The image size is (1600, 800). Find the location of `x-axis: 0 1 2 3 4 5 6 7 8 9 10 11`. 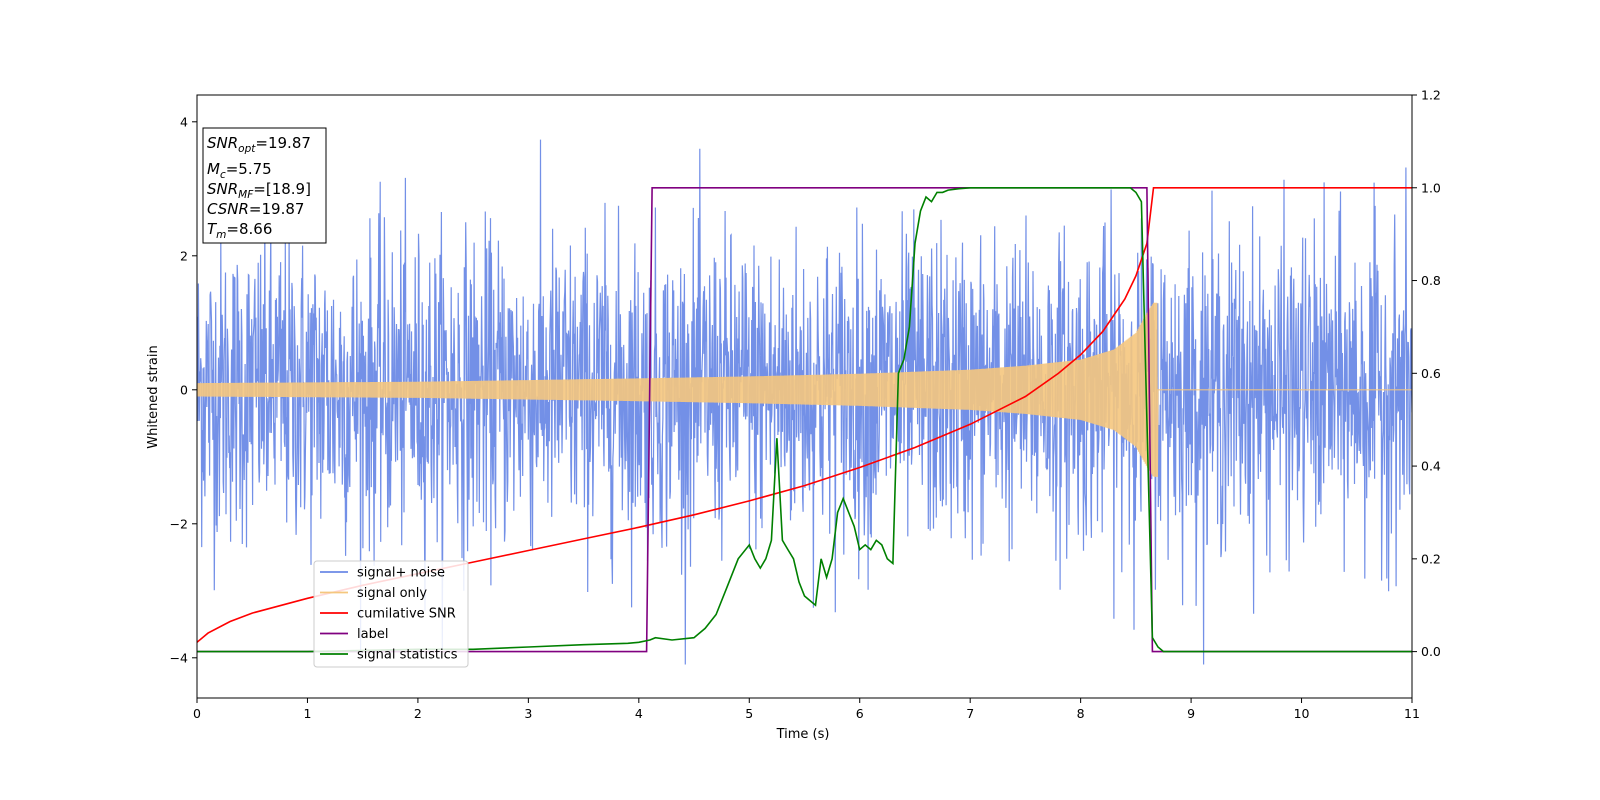

x-axis: 0 1 2 3 4 5 6 7 8 9 10 11 is located at coordinates (806, 709).